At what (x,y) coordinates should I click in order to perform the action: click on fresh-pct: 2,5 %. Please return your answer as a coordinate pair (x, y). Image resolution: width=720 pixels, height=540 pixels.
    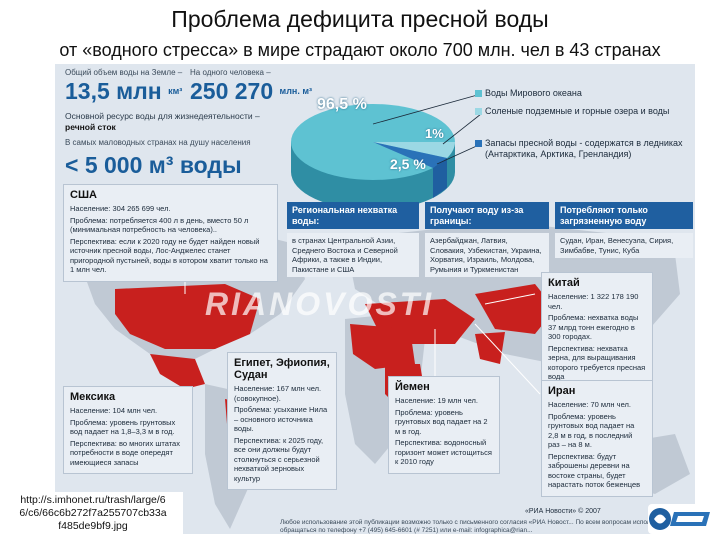
    Looking at the image, I should click on (408, 164).